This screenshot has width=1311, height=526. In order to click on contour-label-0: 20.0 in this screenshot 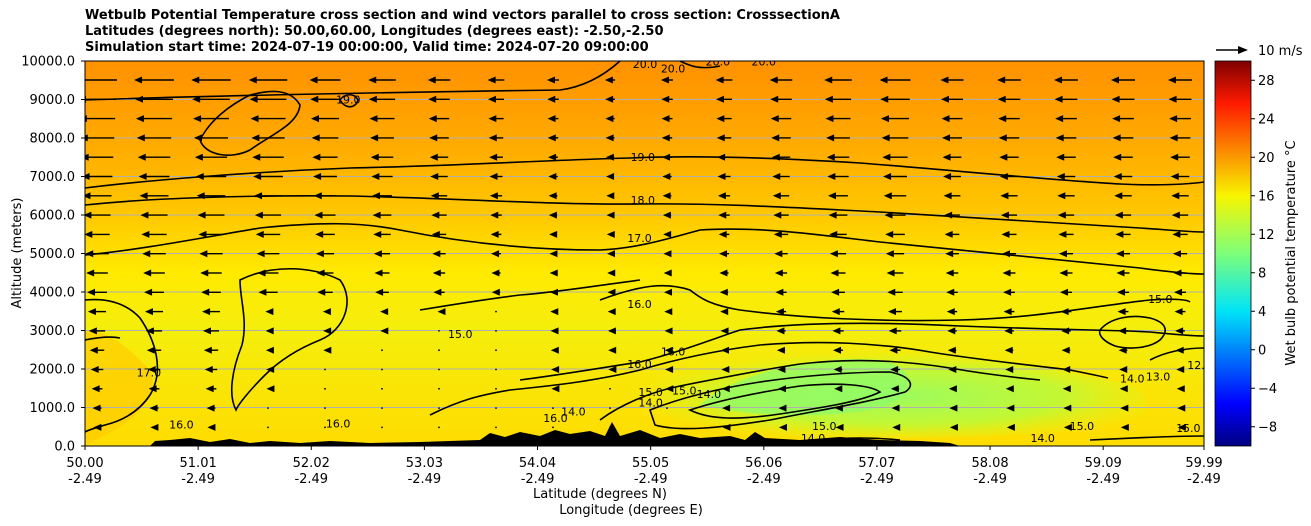, I will do `click(645, 64)`.